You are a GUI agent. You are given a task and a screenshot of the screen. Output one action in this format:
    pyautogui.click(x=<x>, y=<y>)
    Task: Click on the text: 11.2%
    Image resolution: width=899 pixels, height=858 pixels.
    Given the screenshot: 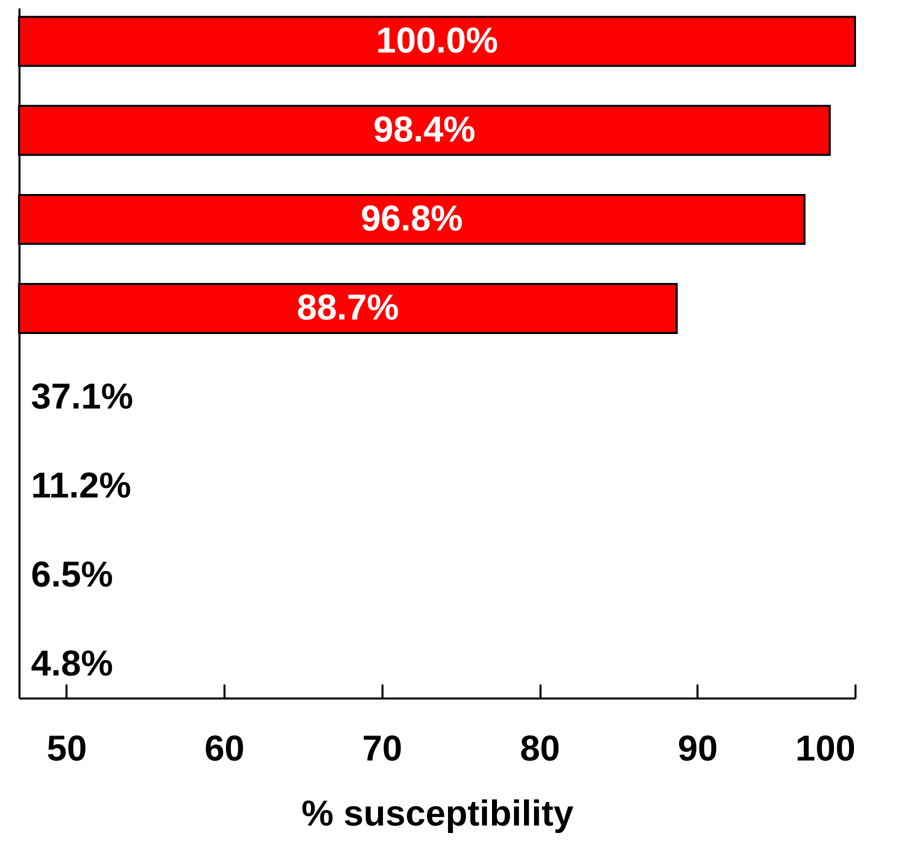 What is the action you would take?
    pyautogui.click(x=81, y=485)
    